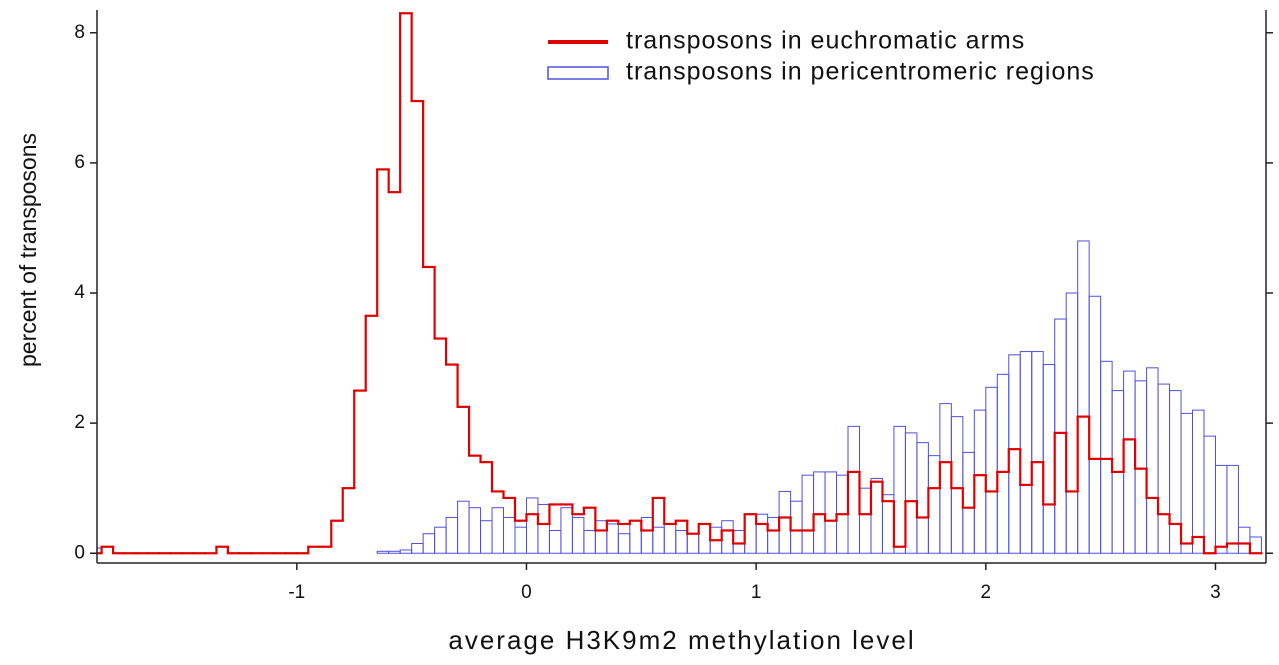  What do you see at coordinates (860, 72) in the screenshot?
I see `legend-label: transposons in pericentromeric regions` at bounding box center [860, 72].